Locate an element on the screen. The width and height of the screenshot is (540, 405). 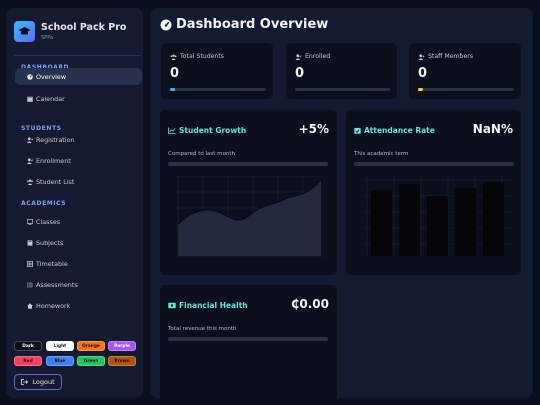
theme-label: Purple is located at coordinates (122, 346).